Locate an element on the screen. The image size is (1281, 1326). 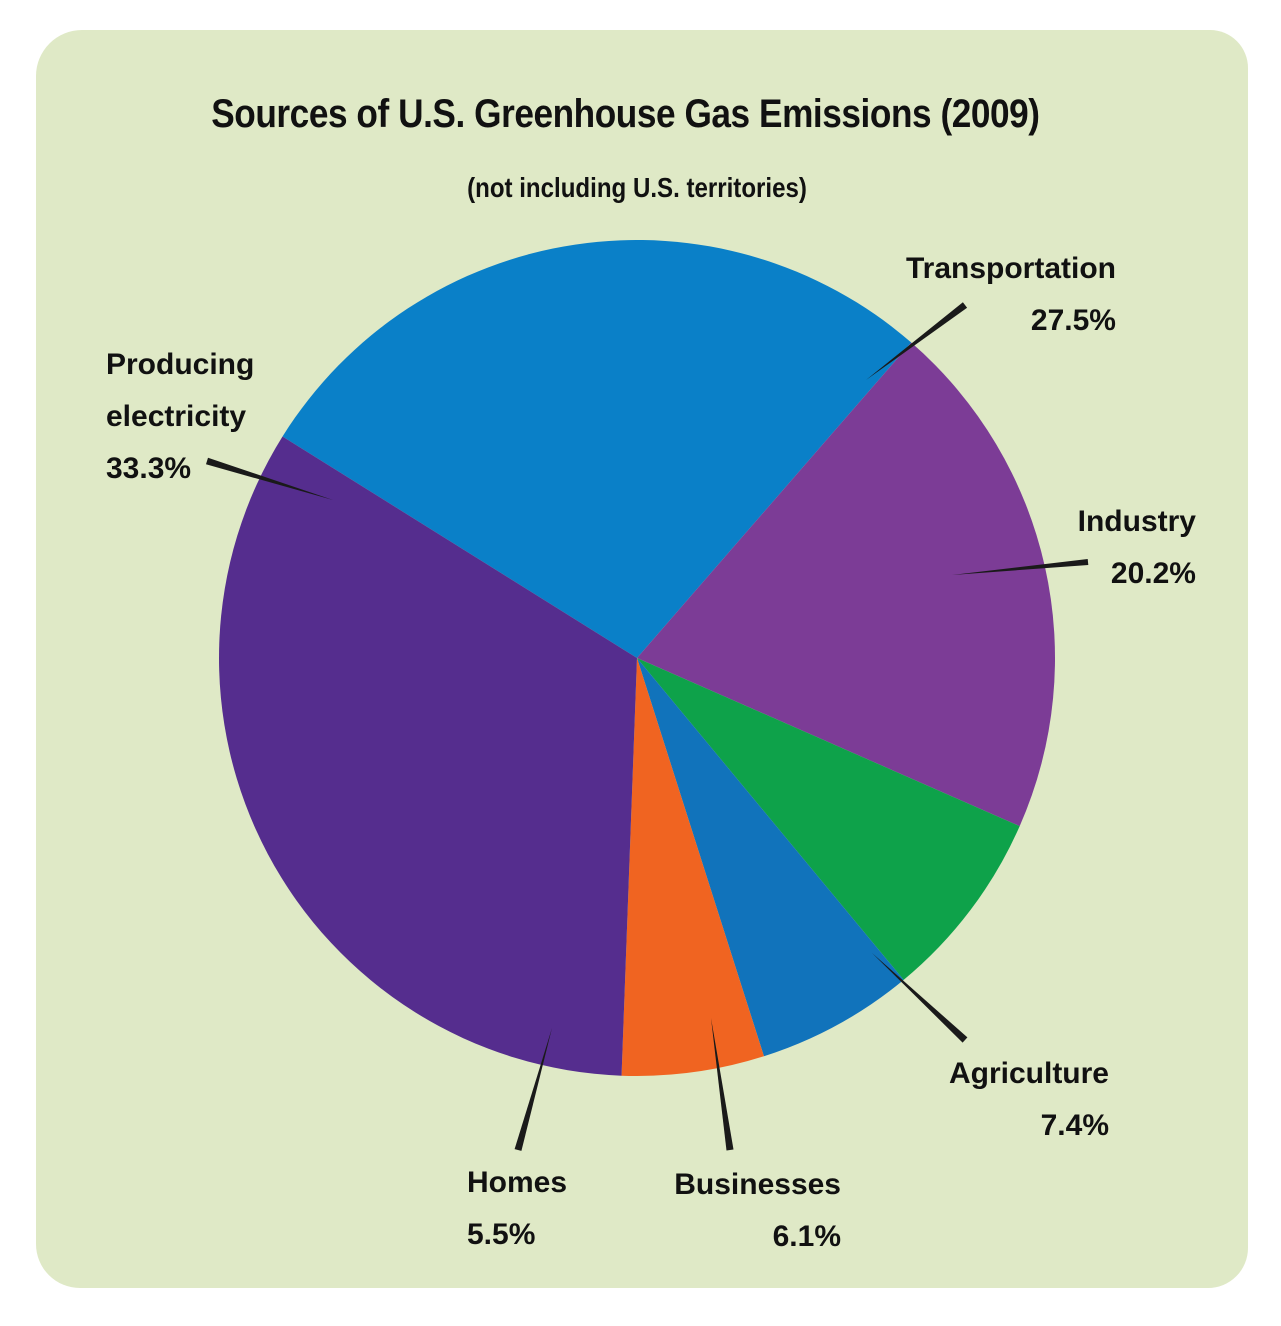
slice-label-transportation: Transportation 27.5% is located at coordinates (1011, 294).